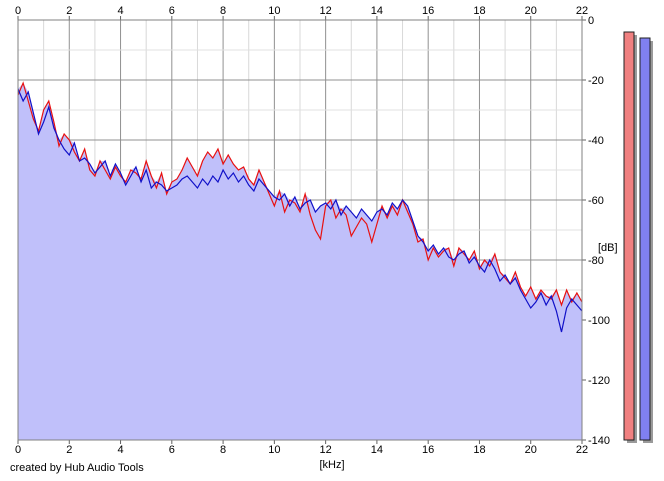 The height and width of the screenshot is (481, 664). Describe the element at coordinates (274, 450) in the screenshot. I see `x-tick-label-bottom: 10` at that location.